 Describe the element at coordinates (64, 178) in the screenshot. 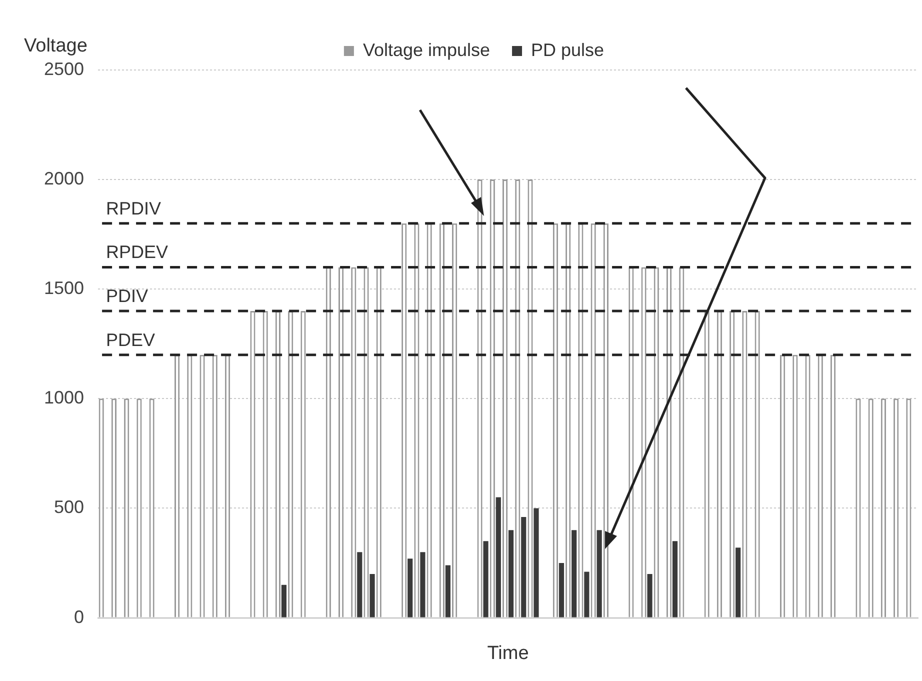

I see `y-tick-label: 2000` at that location.